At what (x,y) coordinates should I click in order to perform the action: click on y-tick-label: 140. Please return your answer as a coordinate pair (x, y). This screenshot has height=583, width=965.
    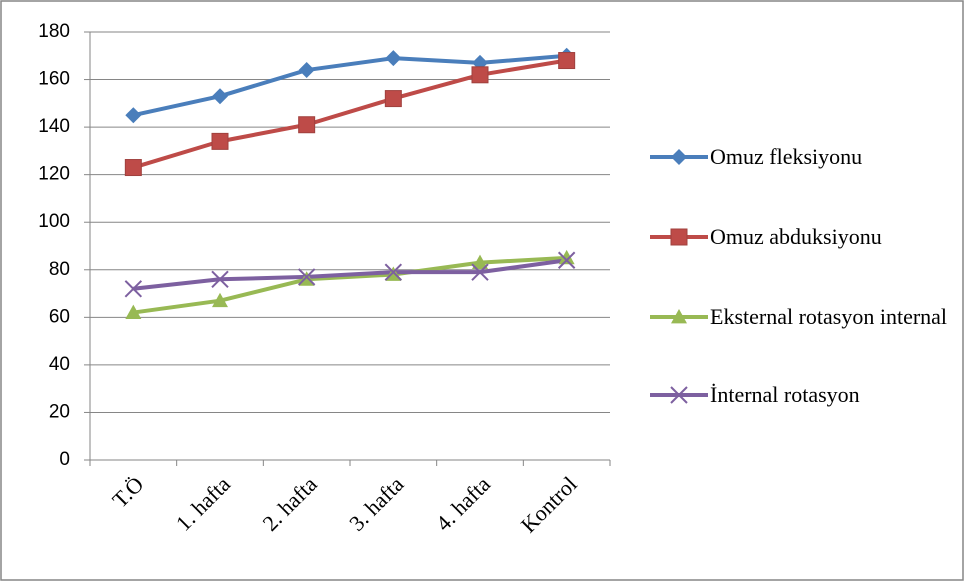
    Looking at the image, I should click on (54, 126).